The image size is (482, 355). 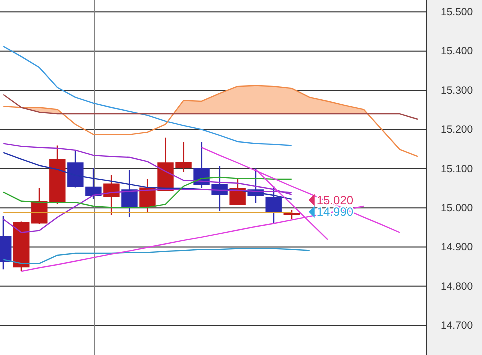 What do you see at coordinates (457, 248) in the screenshot?
I see `y-tick-label: 14.900` at bounding box center [457, 248].